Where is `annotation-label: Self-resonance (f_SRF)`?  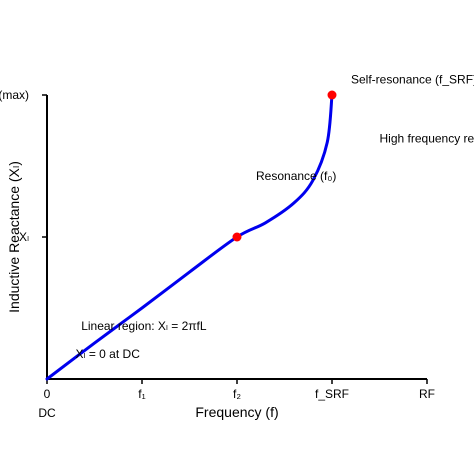 annotation-label: Self-resonance (f_SRF) is located at coordinates (412, 80).